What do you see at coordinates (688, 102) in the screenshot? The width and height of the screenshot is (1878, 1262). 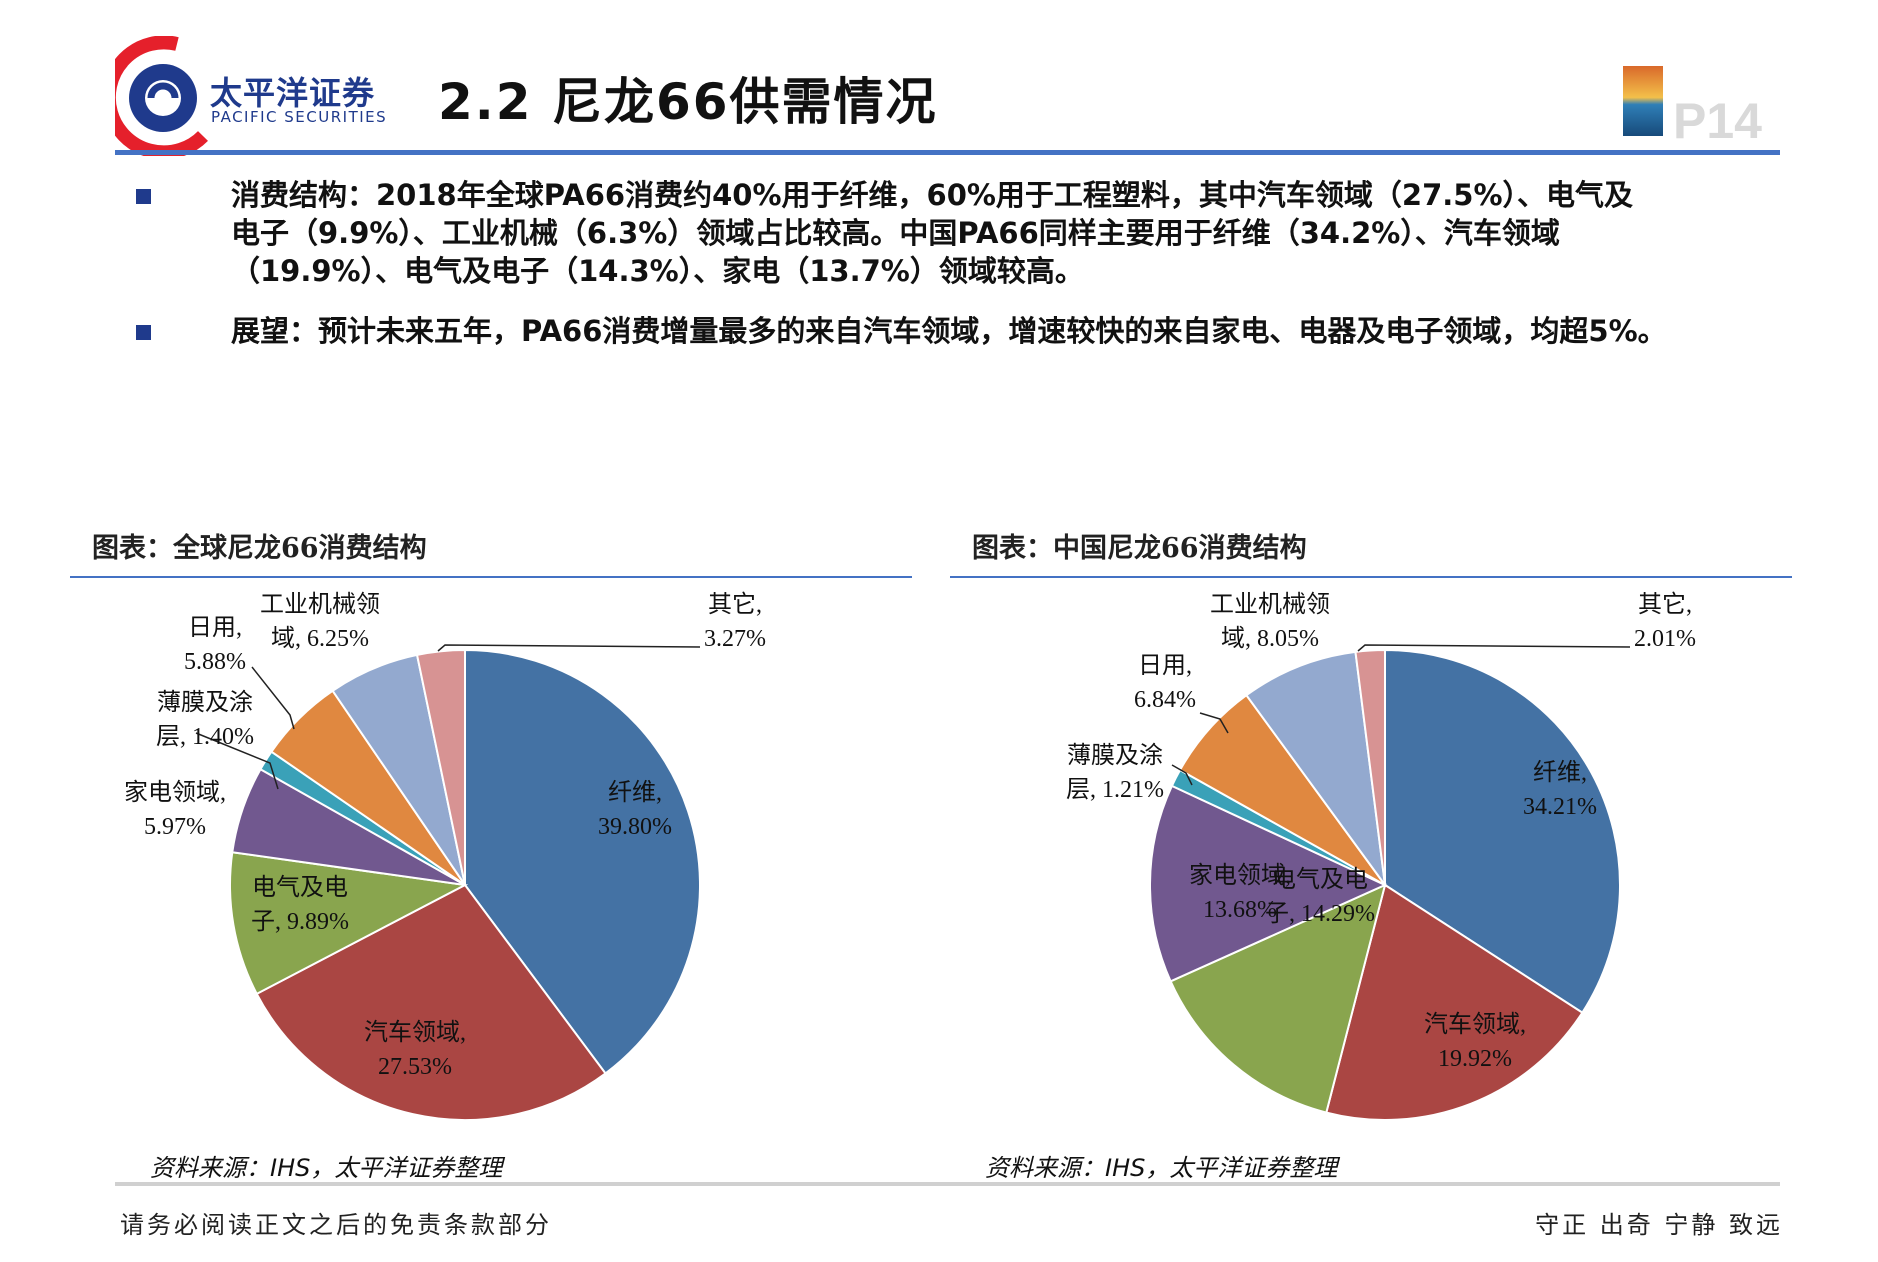 I see `page-title: 2.2 尼龙66供需情况` at bounding box center [688, 102].